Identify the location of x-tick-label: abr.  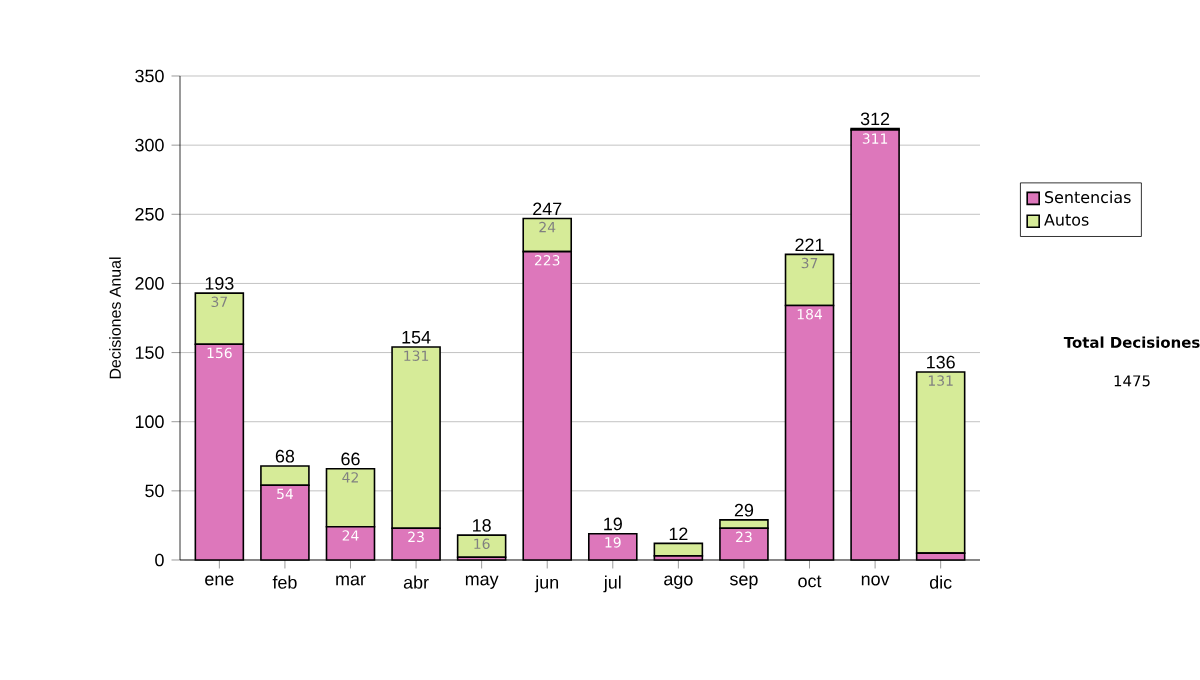
(416, 582).